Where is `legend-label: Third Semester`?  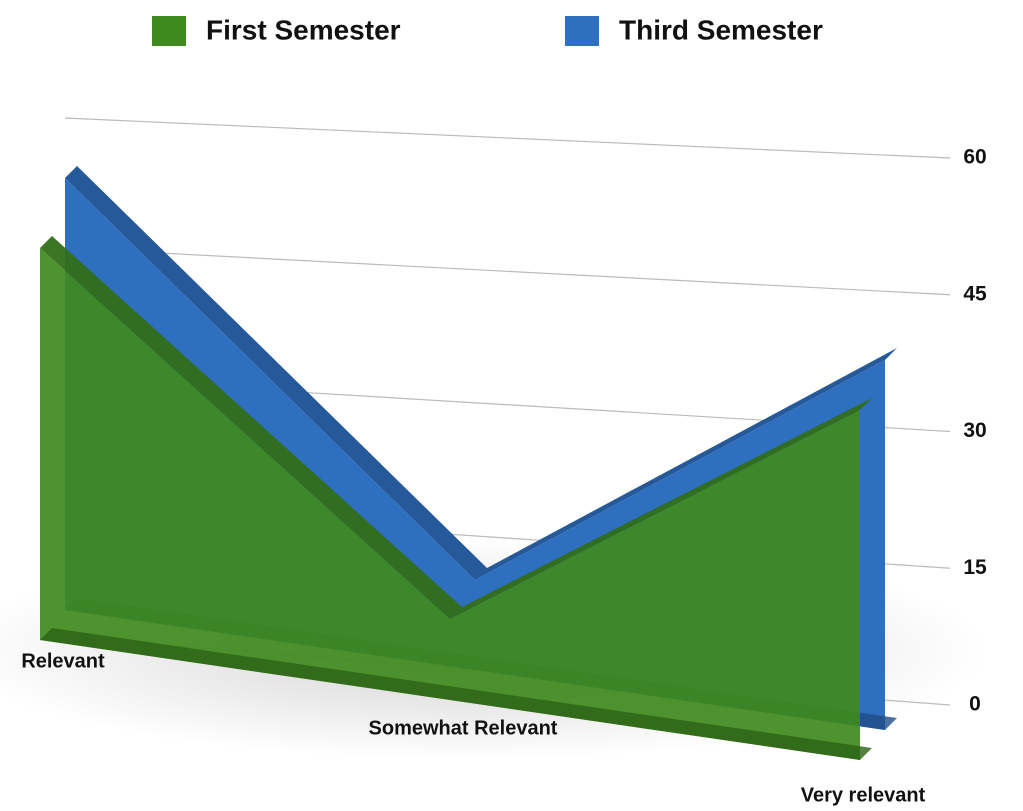
legend-label: Third Semester is located at coordinates (721, 29).